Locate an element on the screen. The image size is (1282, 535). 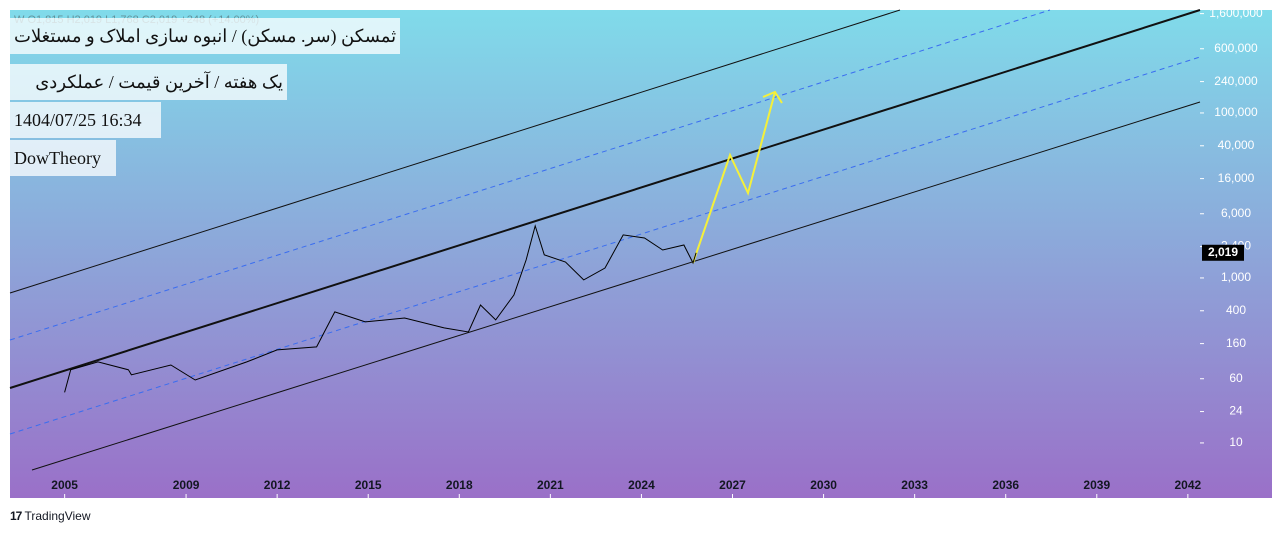
y-tick-label: 24 is located at coordinates (1236, 411).